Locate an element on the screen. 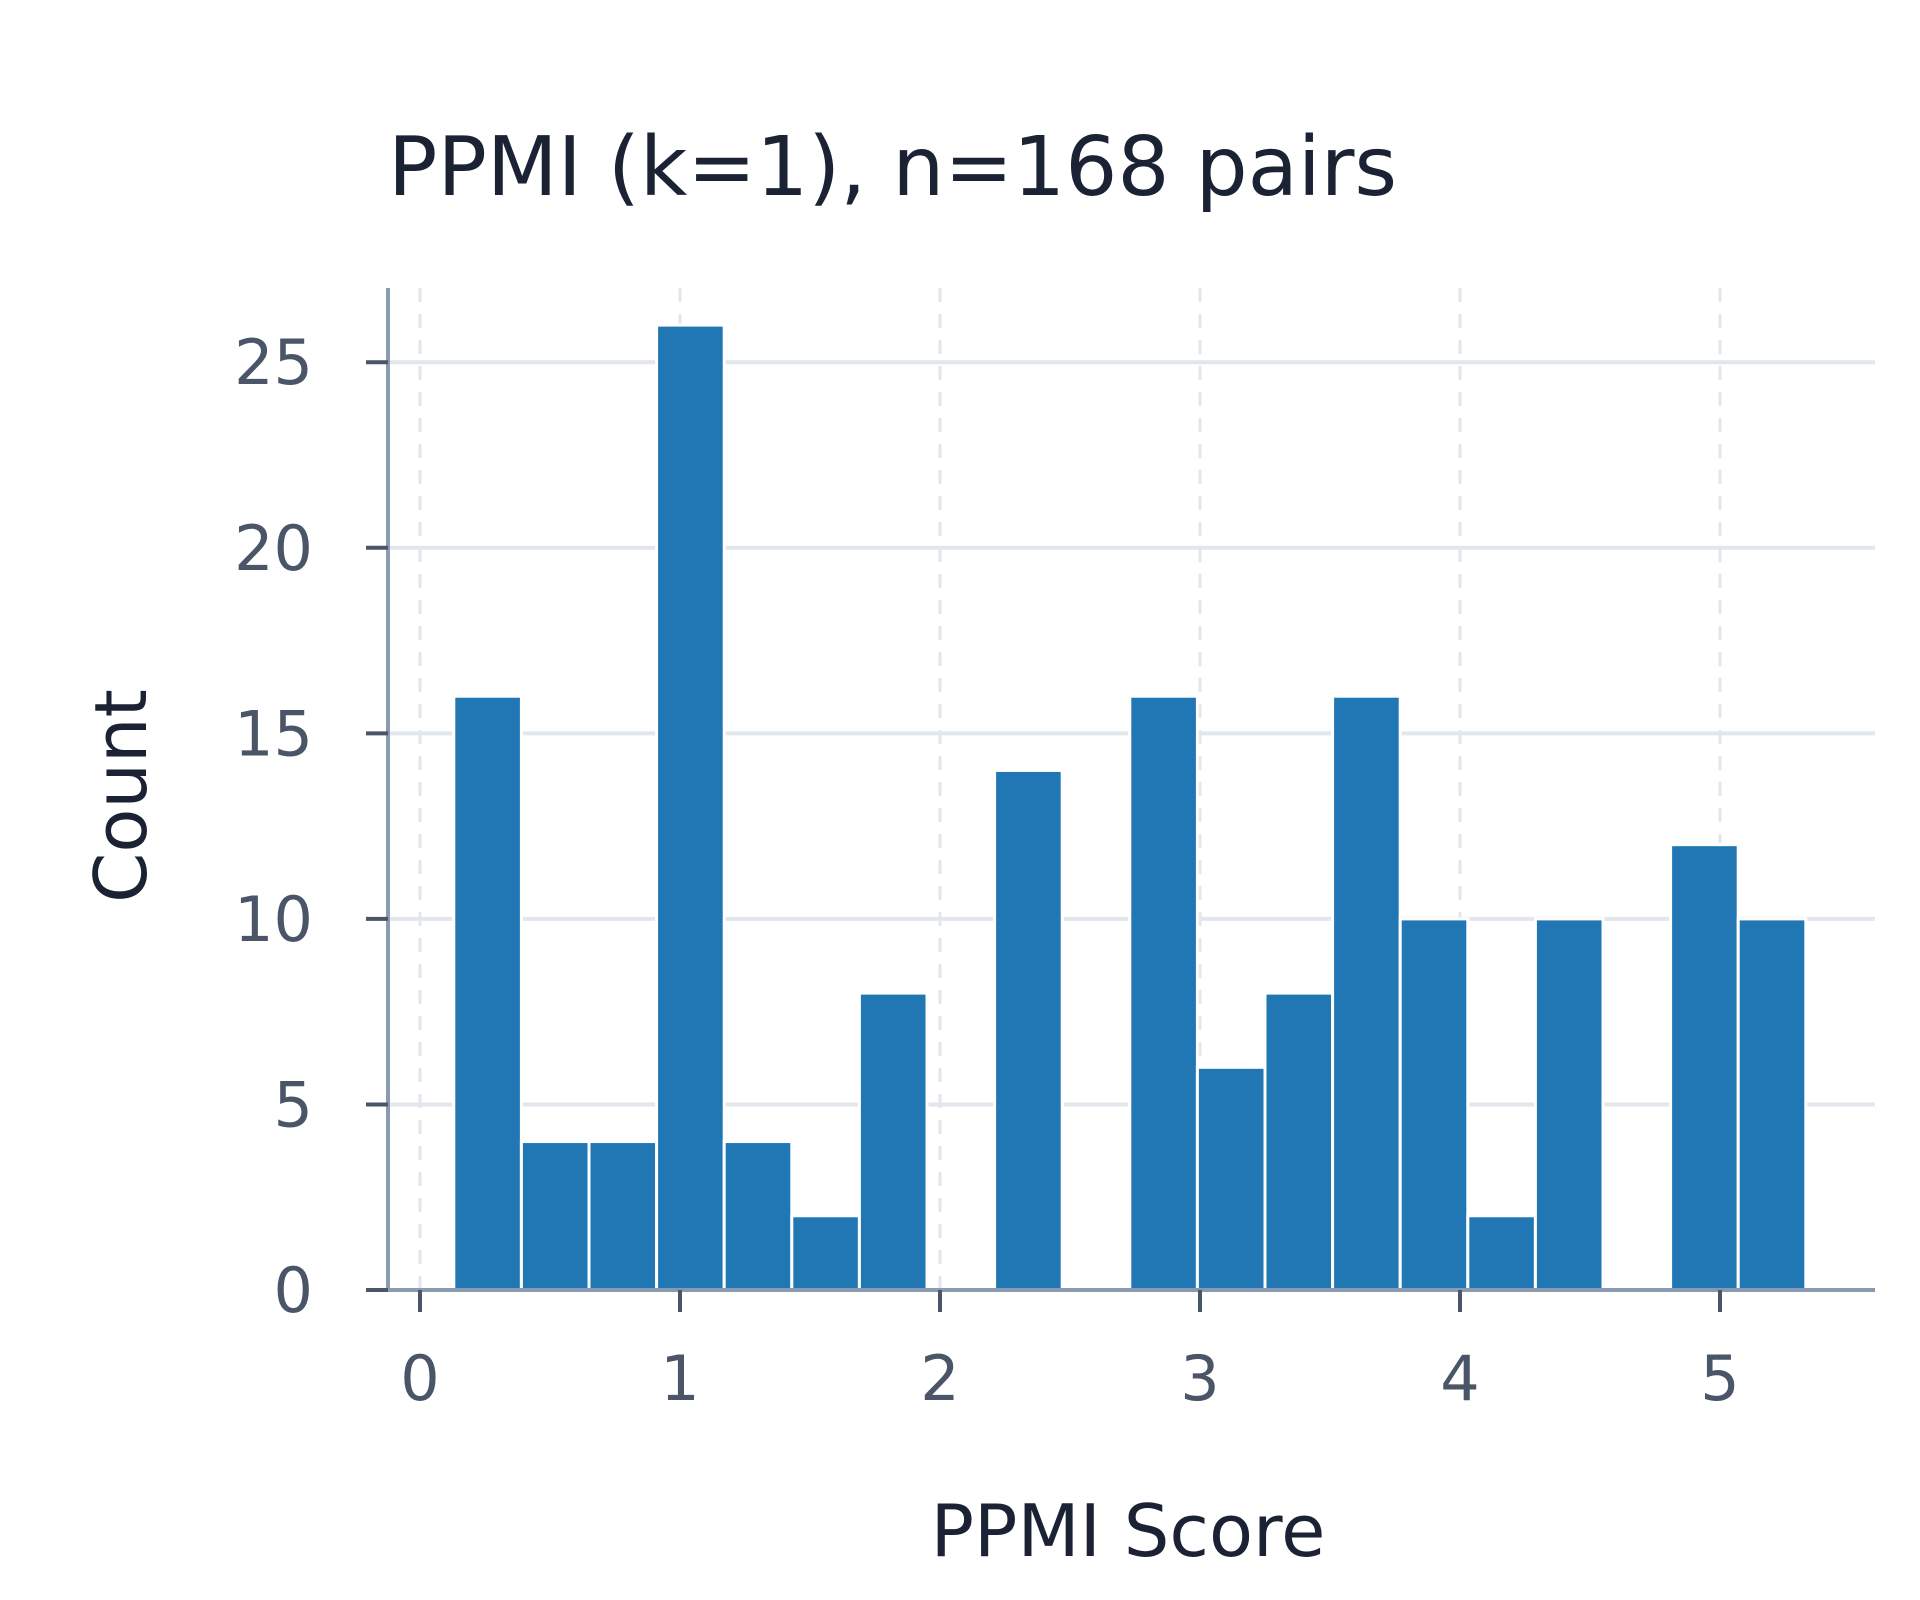 The height and width of the screenshot is (1600, 1920). x-tick-label: 4 is located at coordinates (1459, 1378).